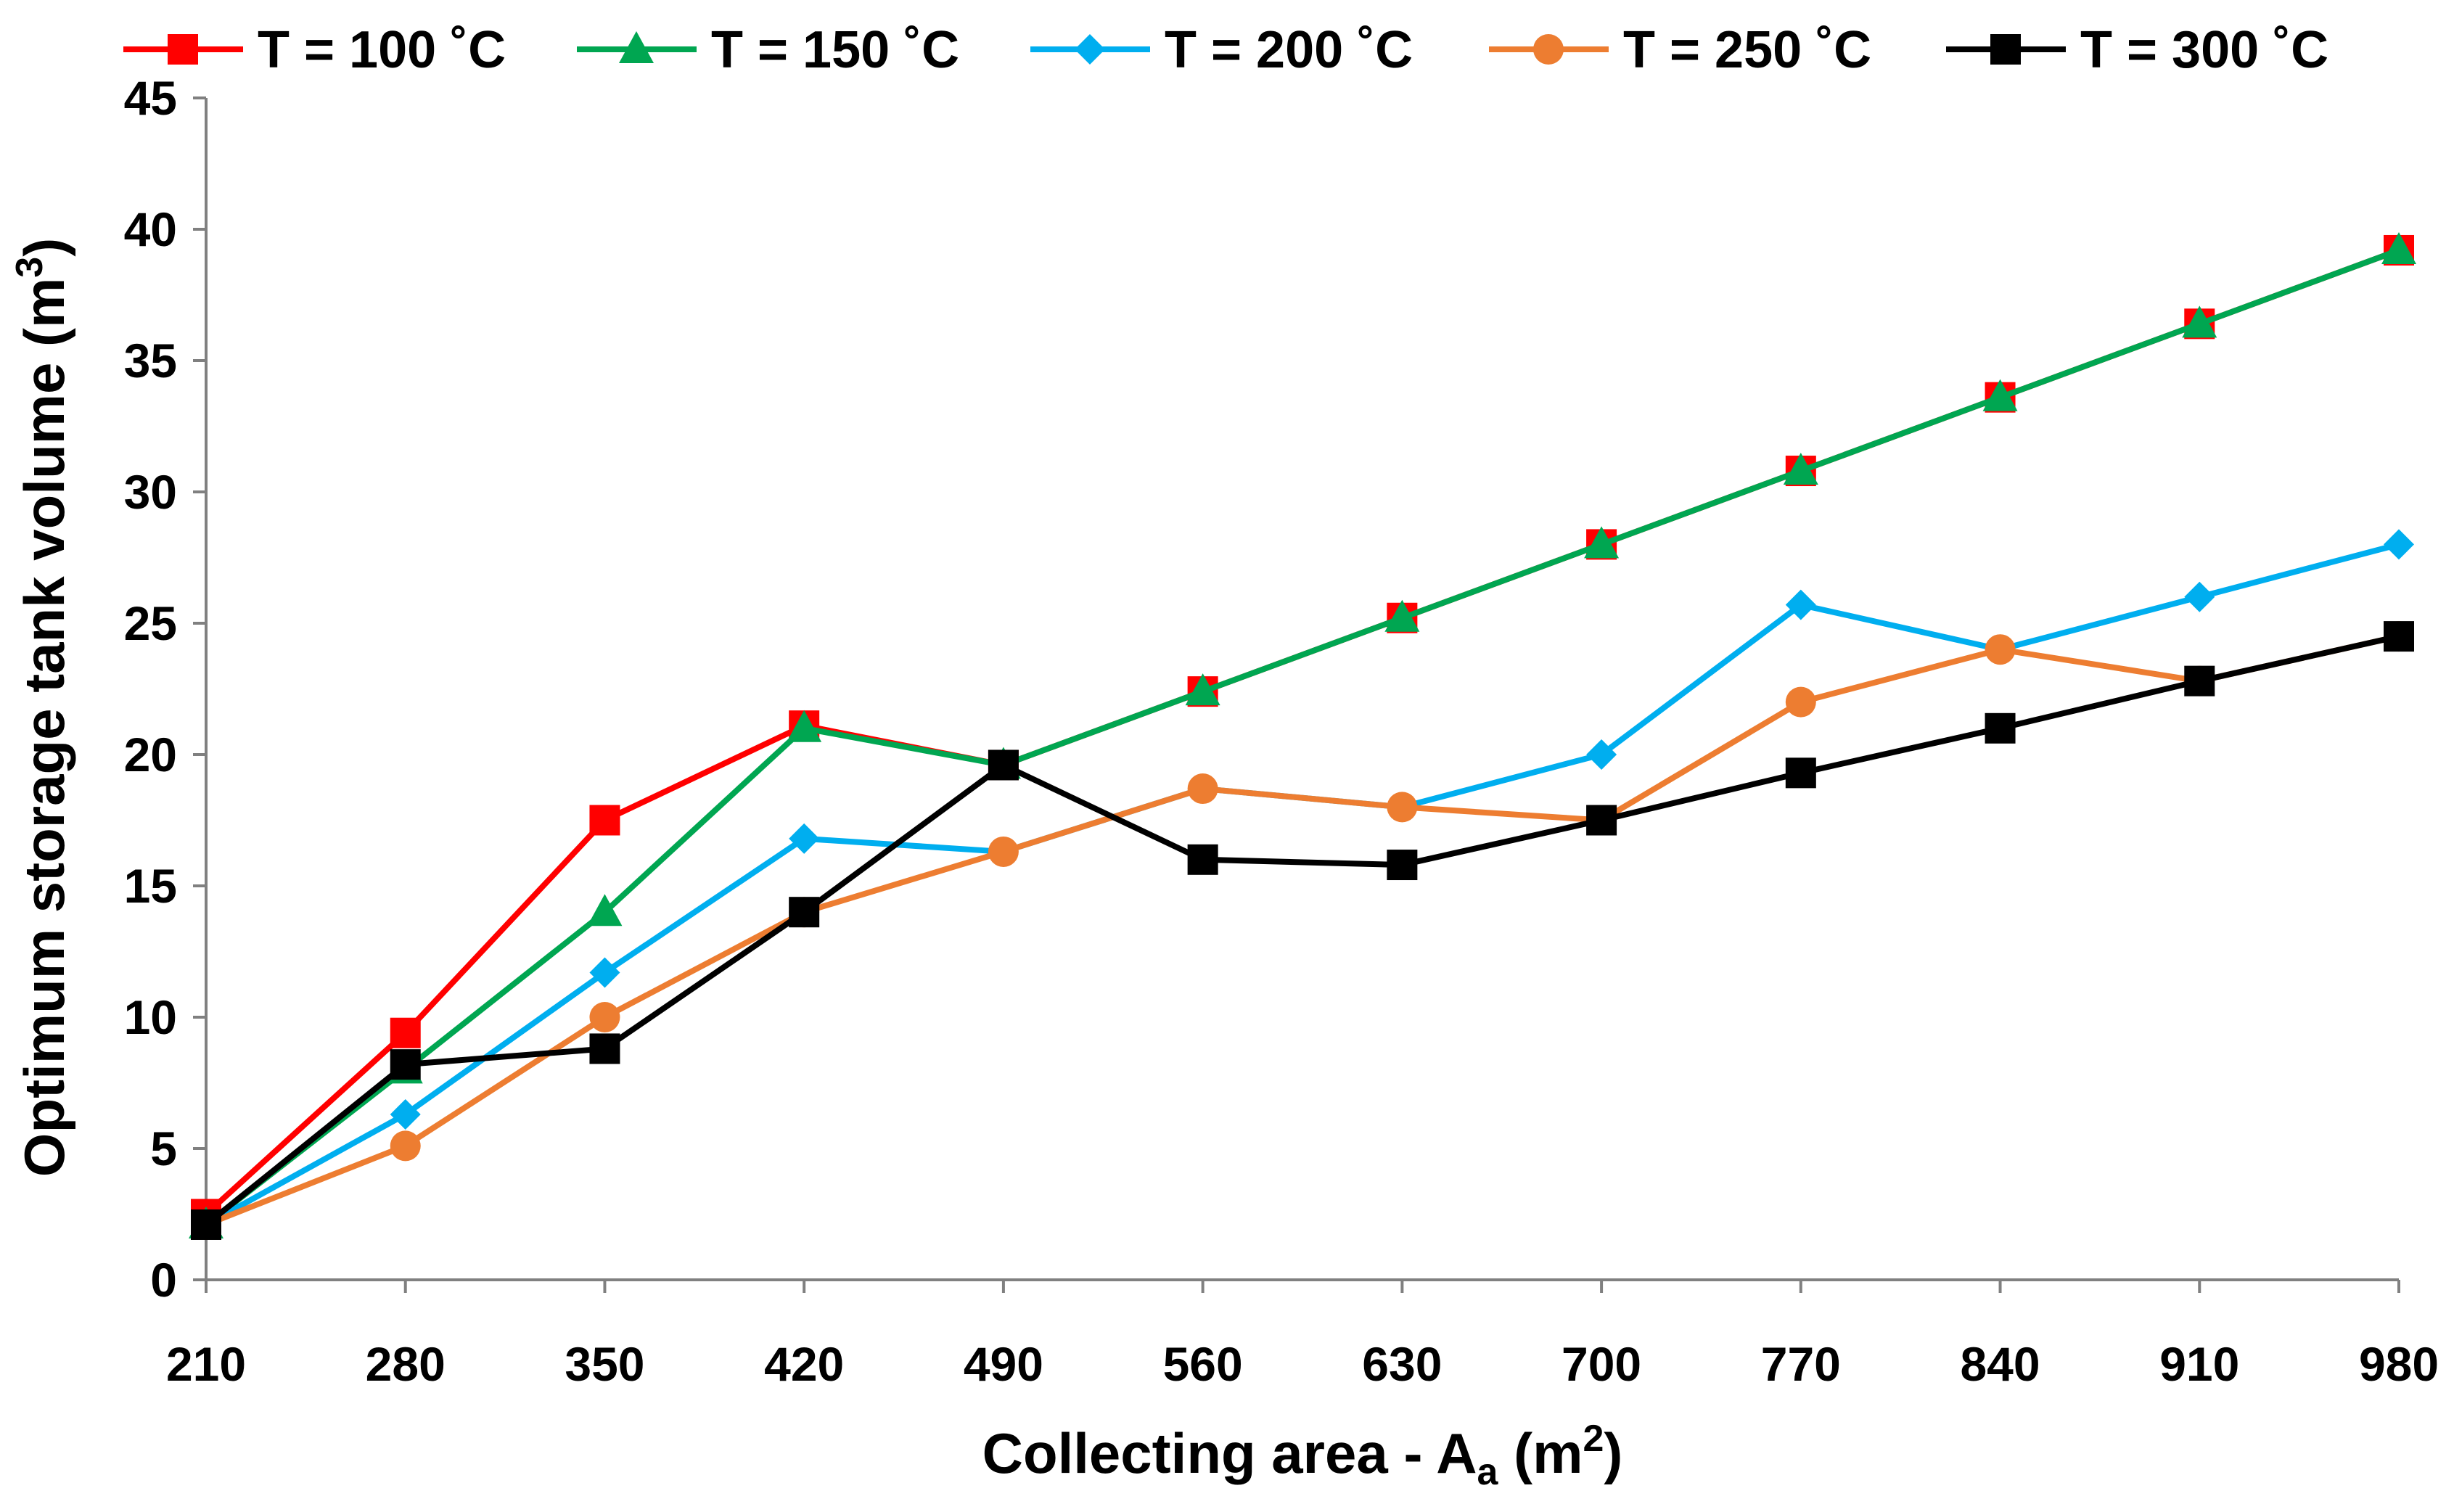  Describe the element at coordinates (150, 886) in the screenshot. I see `y-tick-label: 15` at that location.